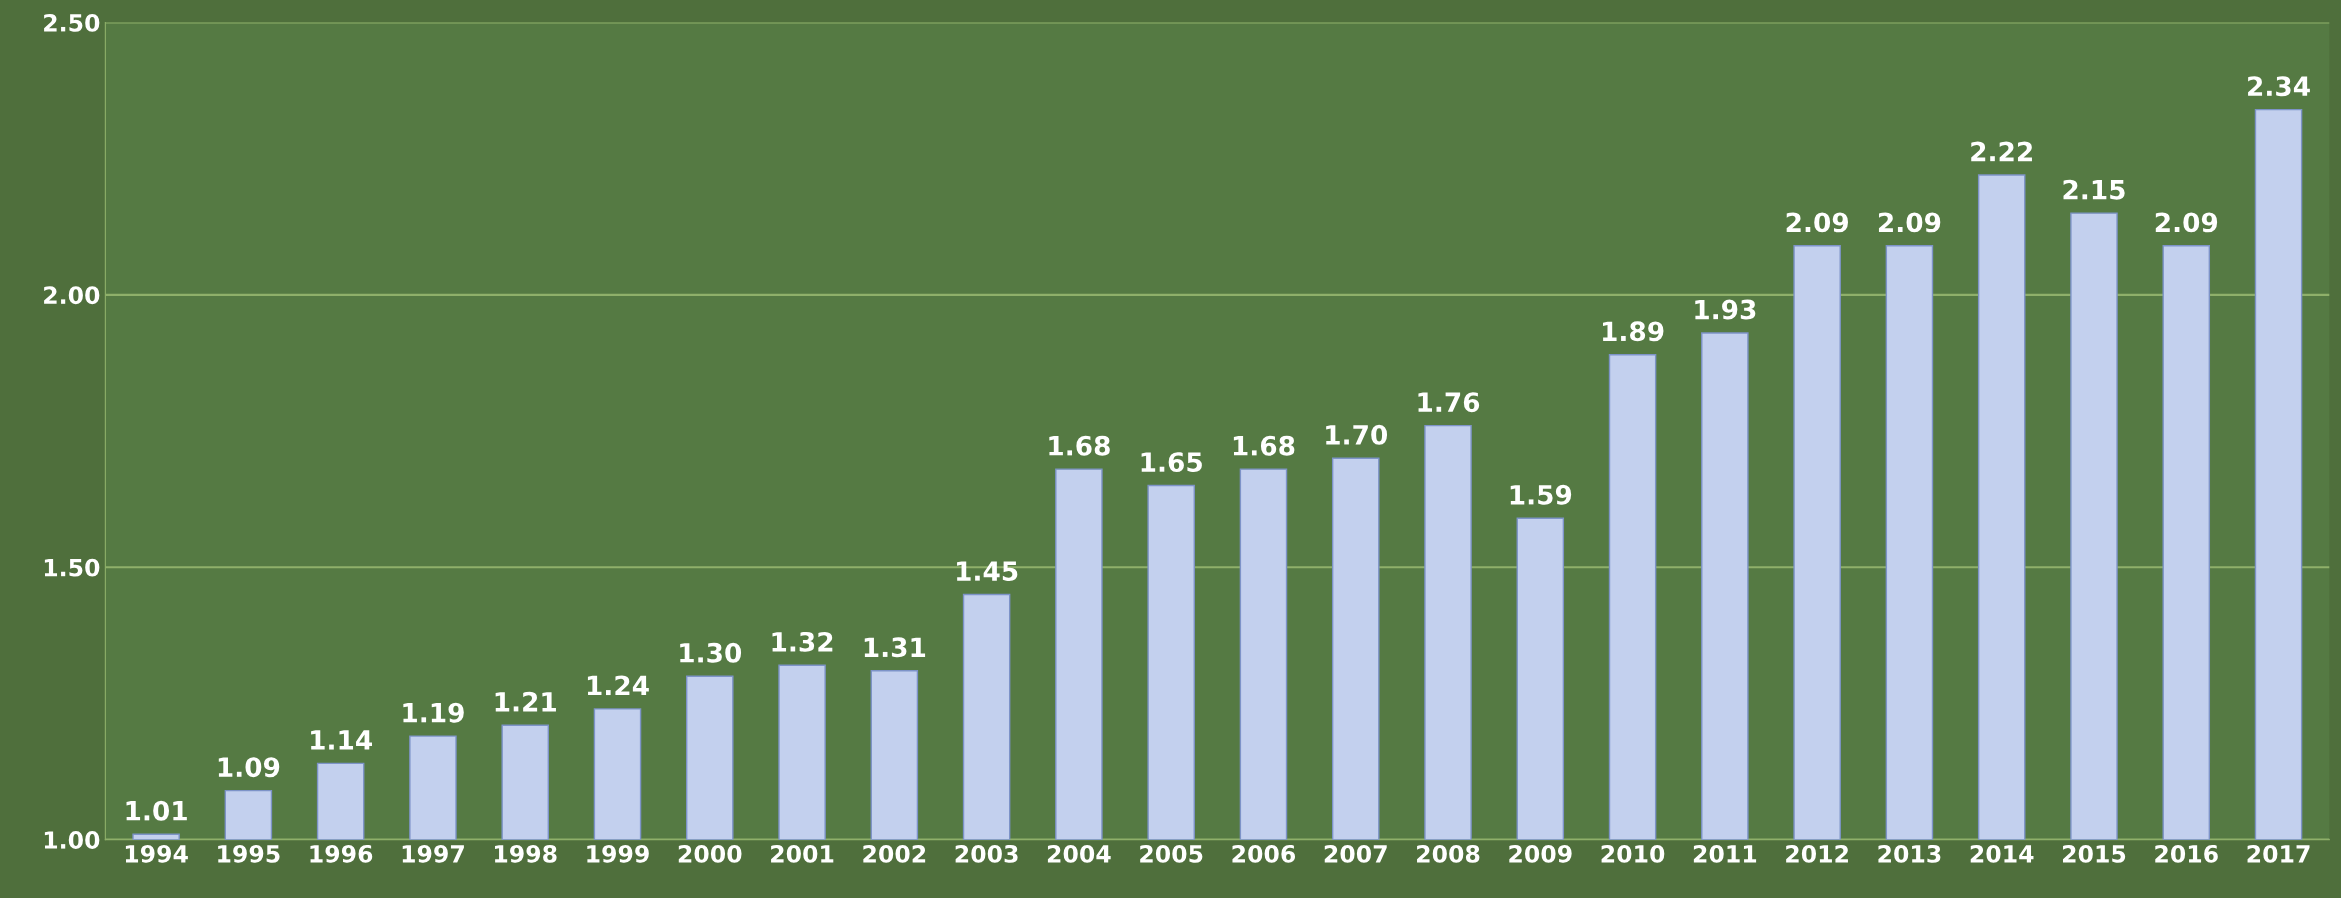 Image resolution: width=2341 pixels, height=898 pixels. What do you see at coordinates (72, 567) in the screenshot?
I see `y-tick-label: 1.50` at bounding box center [72, 567].